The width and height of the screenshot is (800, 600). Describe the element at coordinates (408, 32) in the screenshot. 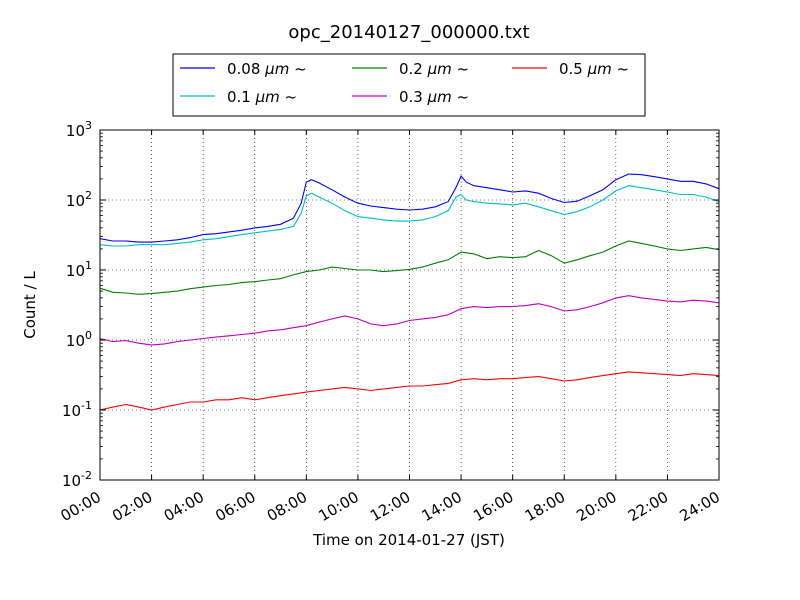

I see `chart-title: opc_20140127_000000.txt` at that location.